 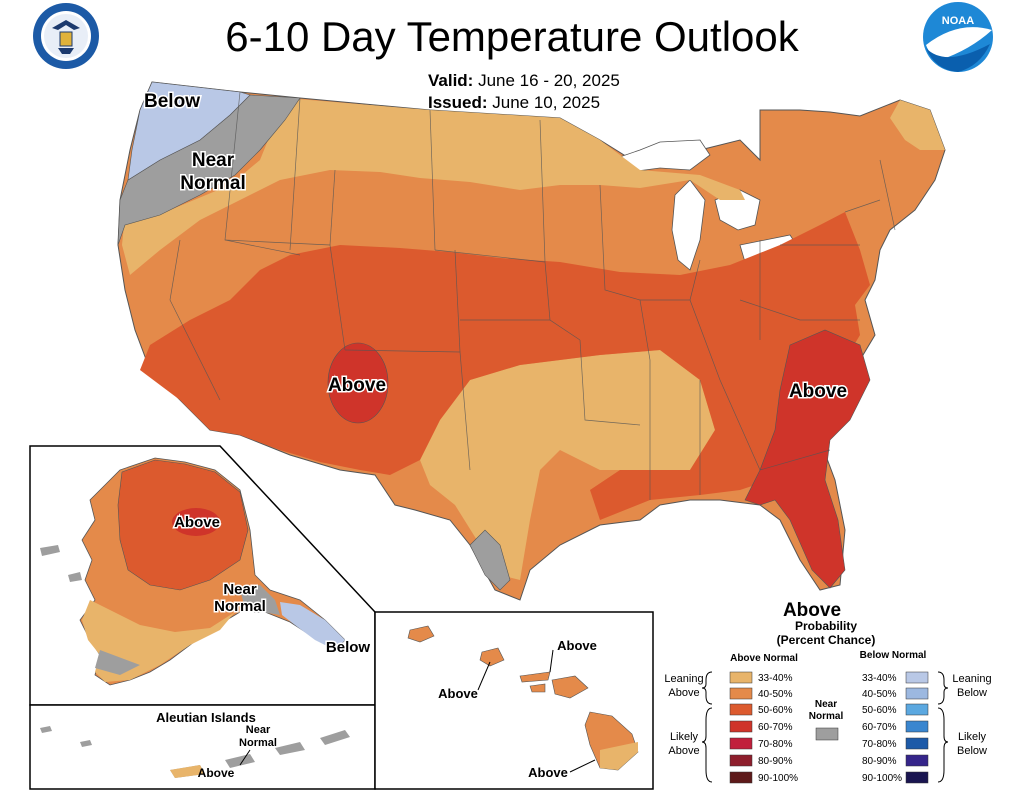 I want to click on hawaii-label-above-oahu: Above, so click(x=458, y=693).